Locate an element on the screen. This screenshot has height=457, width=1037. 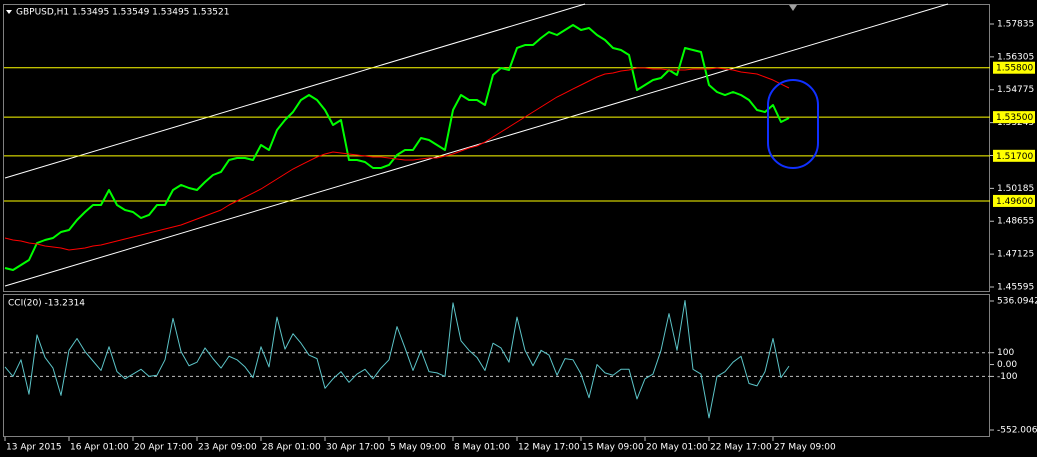
y-tick-label: 1.57835 is located at coordinates (1015, 24).